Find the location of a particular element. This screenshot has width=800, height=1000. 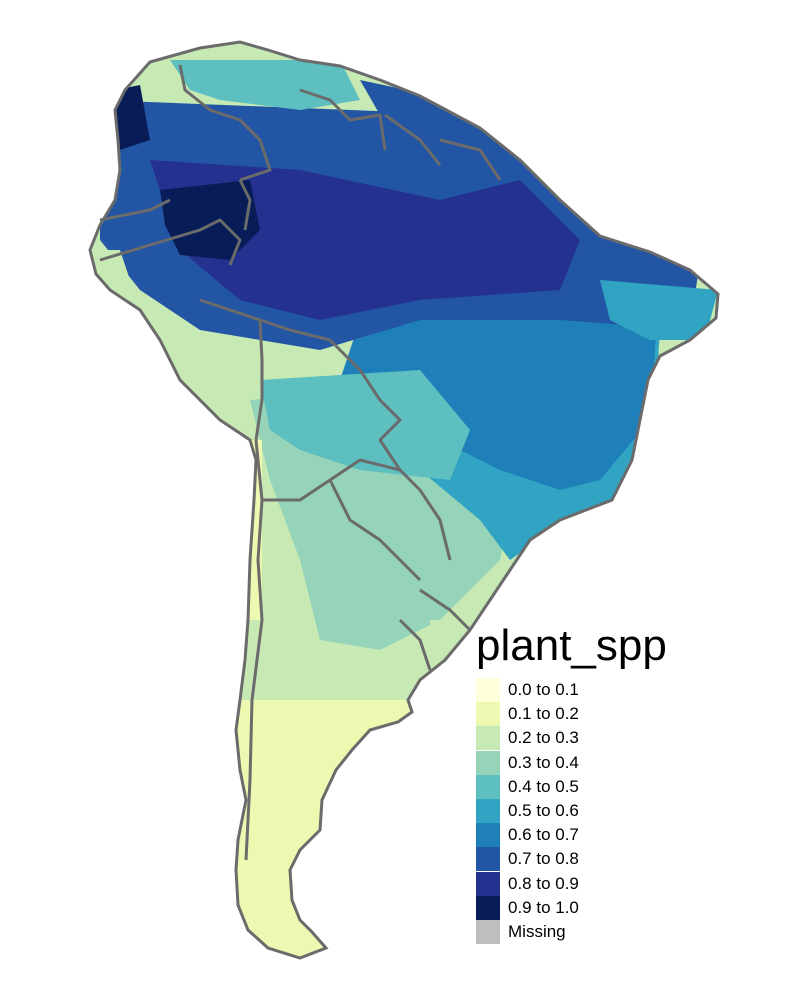

border-colombia-ecuador is located at coordinates (135, 210).